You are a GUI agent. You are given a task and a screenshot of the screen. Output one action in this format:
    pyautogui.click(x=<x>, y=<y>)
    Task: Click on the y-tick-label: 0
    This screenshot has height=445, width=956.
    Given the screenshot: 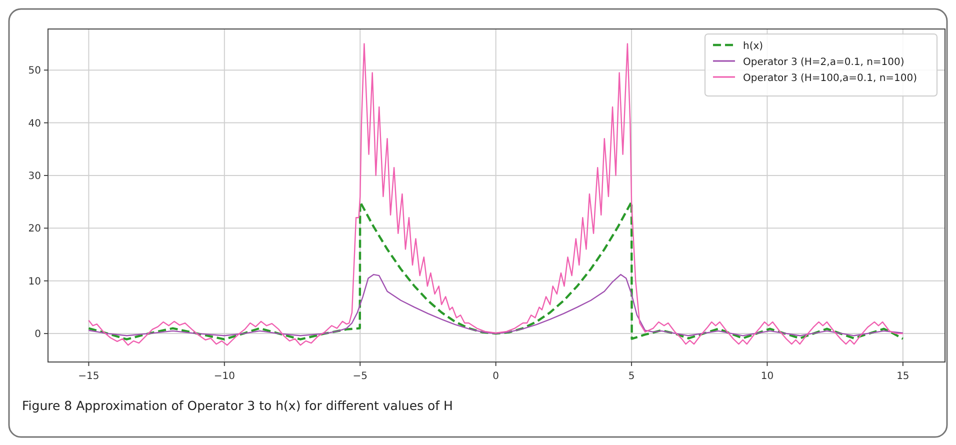 What is the action you would take?
    pyautogui.click(x=37, y=334)
    